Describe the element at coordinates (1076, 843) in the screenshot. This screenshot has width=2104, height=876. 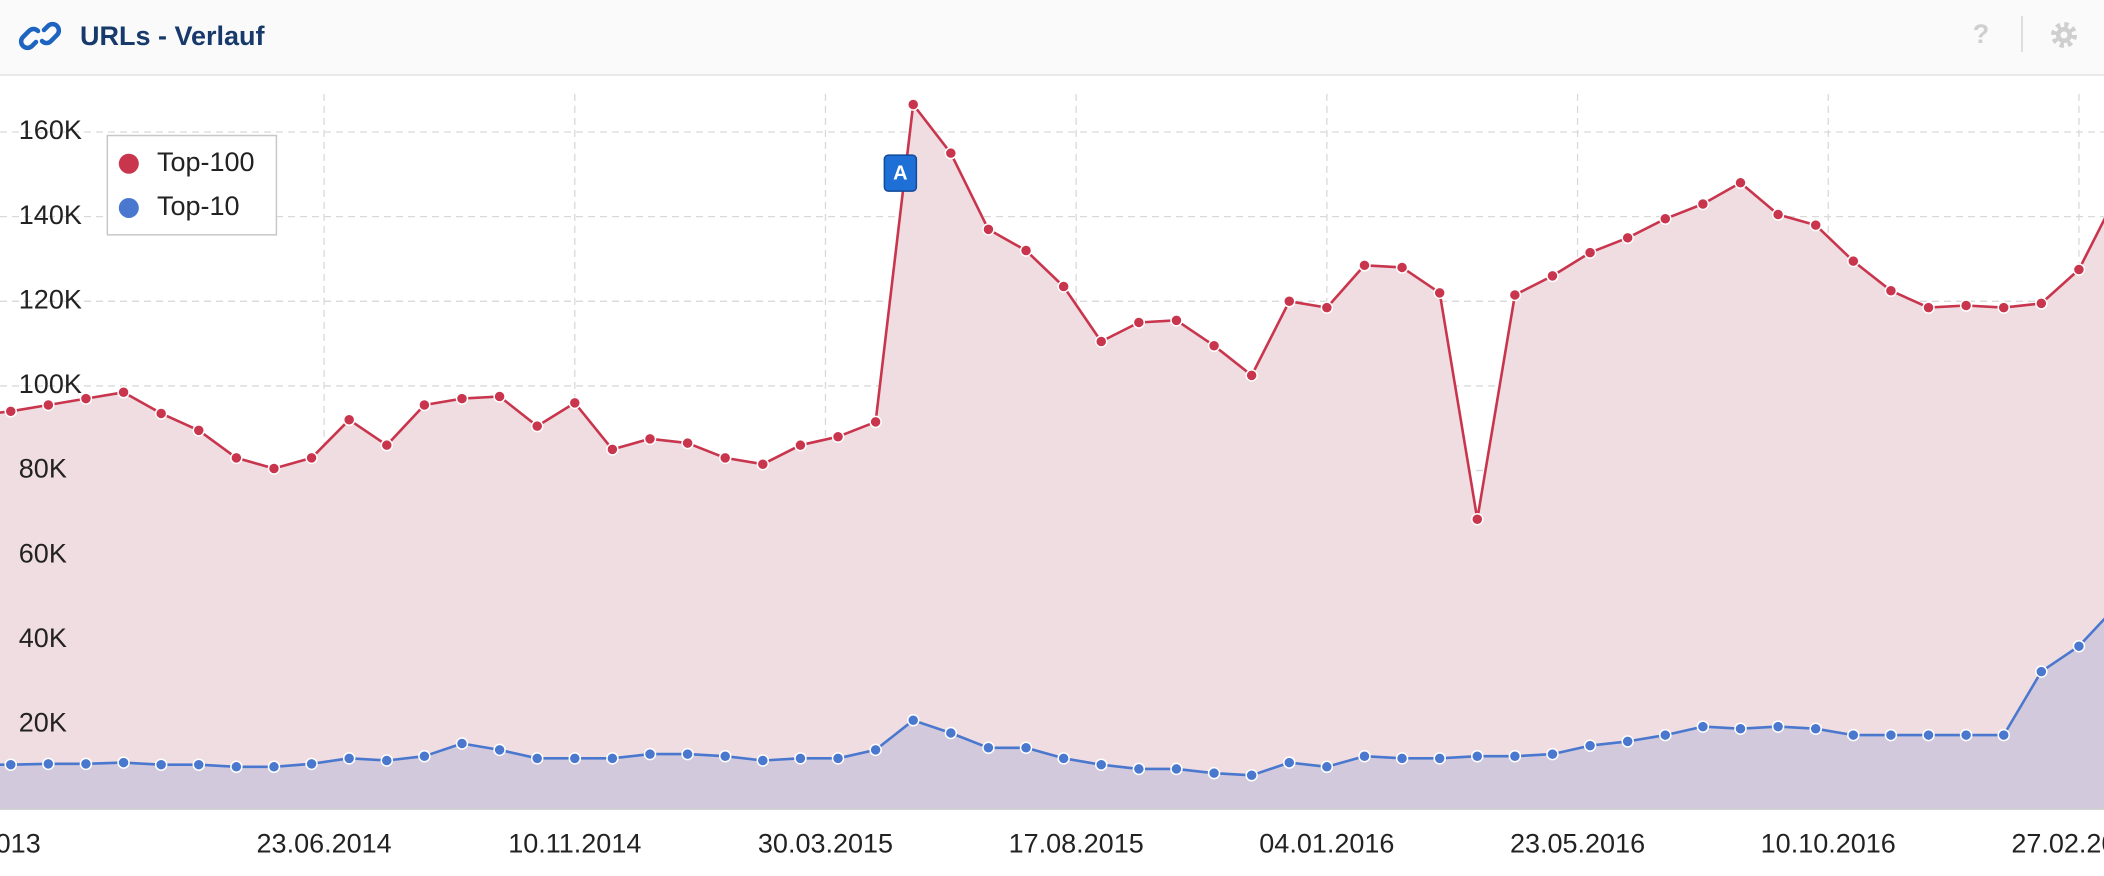
I see `x-tick-label: 17.08.2015` at that location.